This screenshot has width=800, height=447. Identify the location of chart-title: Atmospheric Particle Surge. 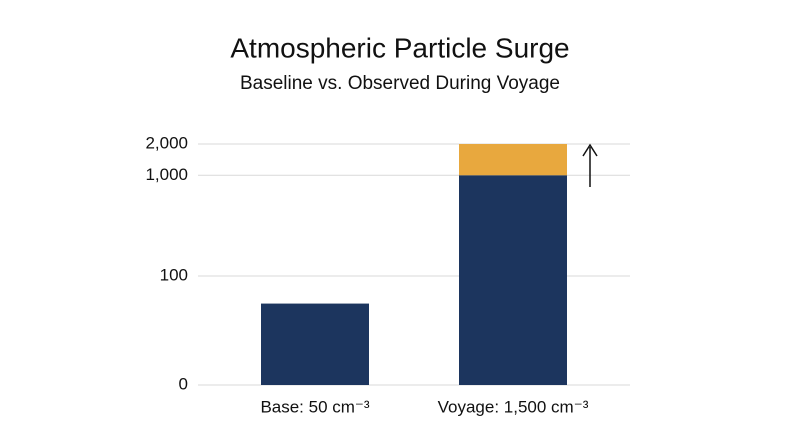
(399, 47).